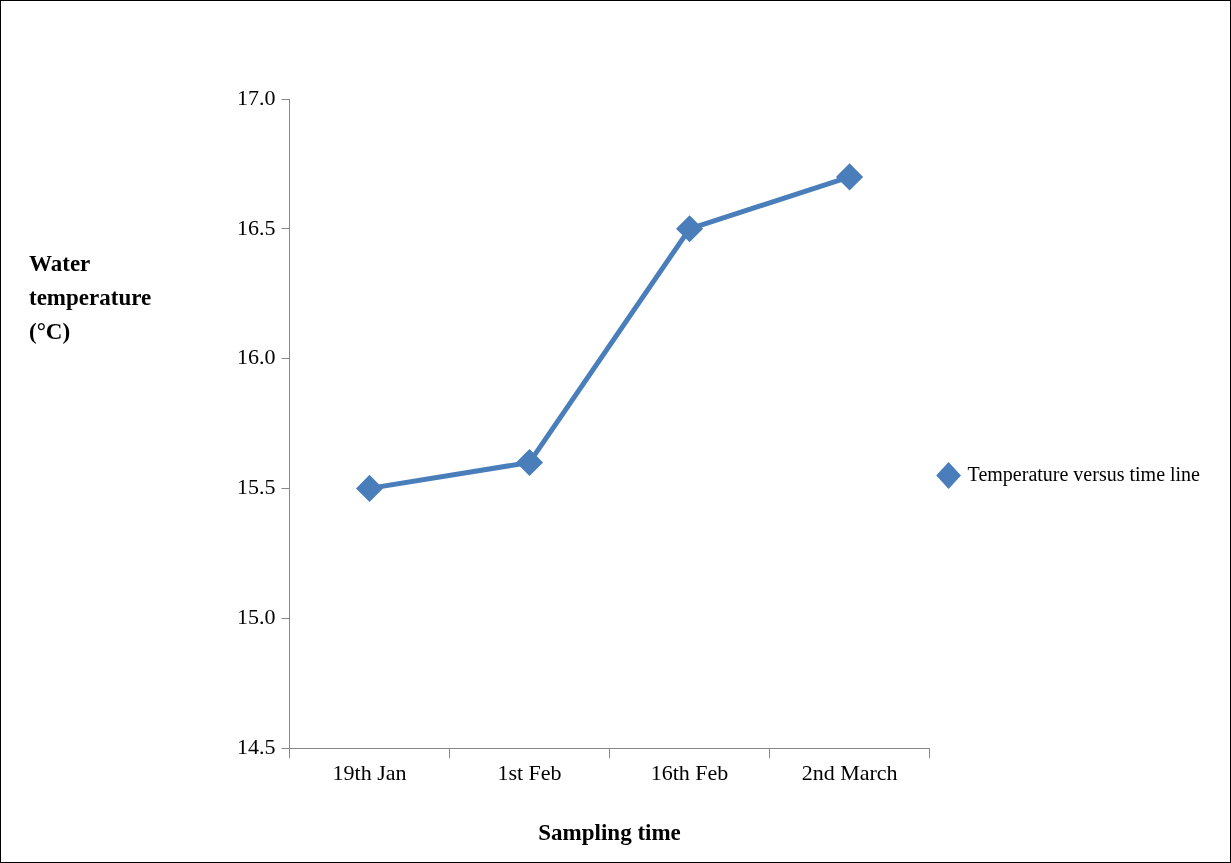 Image resolution: width=1231 pixels, height=863 pixels. Describe the element at coordinates (849, 772) in the screenshot. I see `x-tick-label: 2nd March` at that location.